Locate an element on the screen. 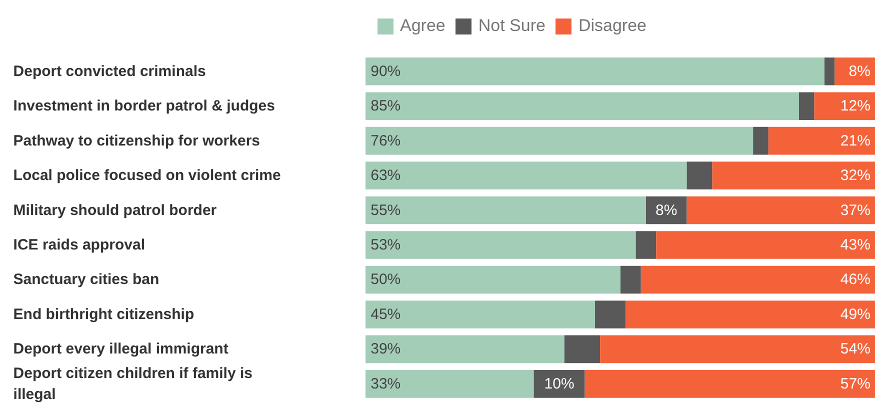 Image resolution: width=875 pixels, height=406 pixels. data-label: 45% is located at coordinates (385, 314).